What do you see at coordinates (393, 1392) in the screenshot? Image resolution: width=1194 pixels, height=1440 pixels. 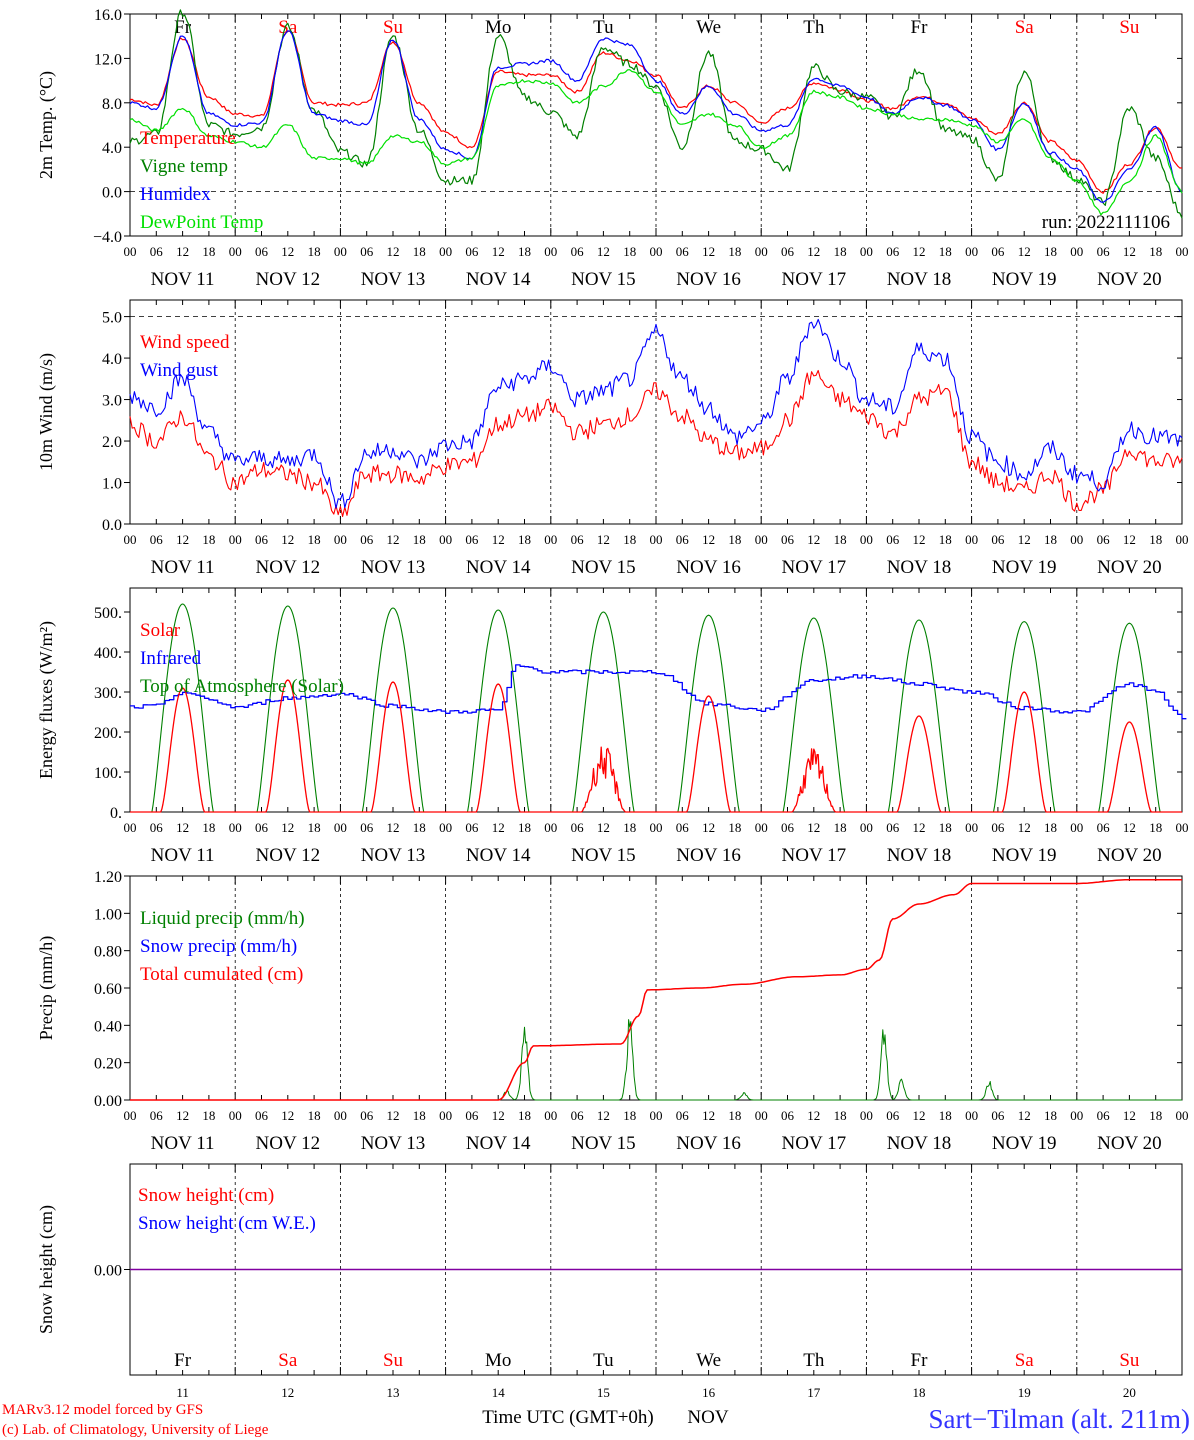 I see `day-number-label: 13` at bounding box center [393, 1392].